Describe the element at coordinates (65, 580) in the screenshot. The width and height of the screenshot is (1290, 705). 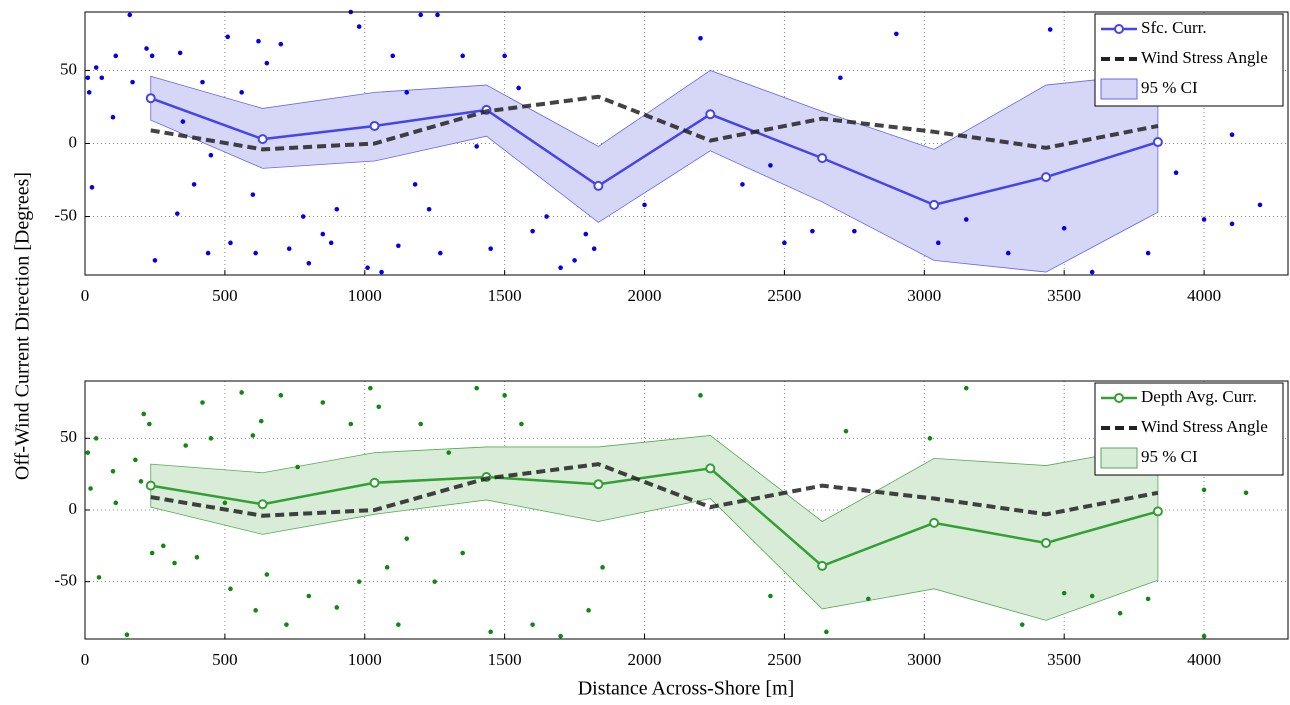
I see `y-tick-label: -50` at that location.